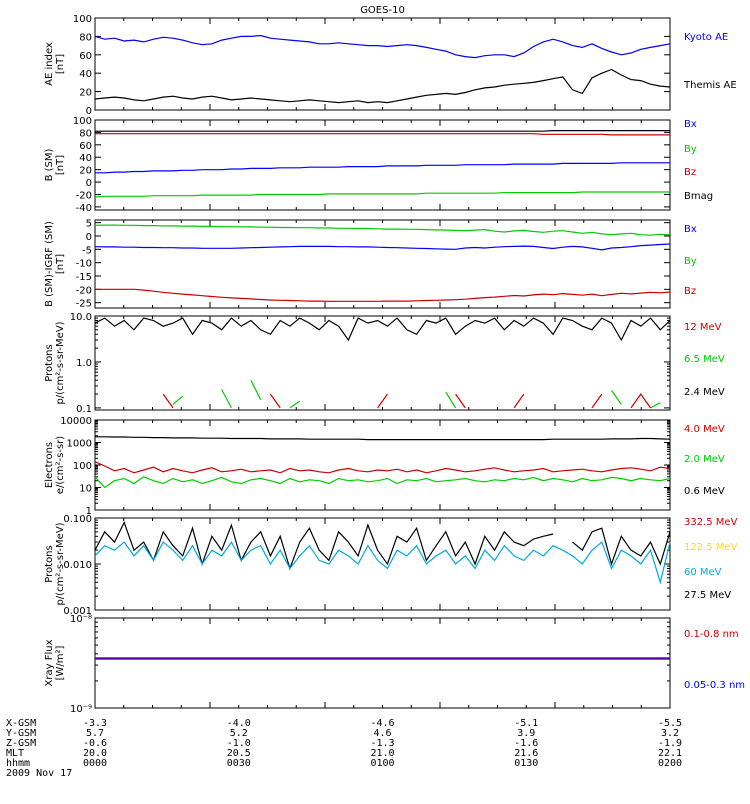 The image size is (750, 804). Describe the element at coordinates (21, 743) in the screenshot. I see `x-axis-row-label: Z-GSM` at that location.